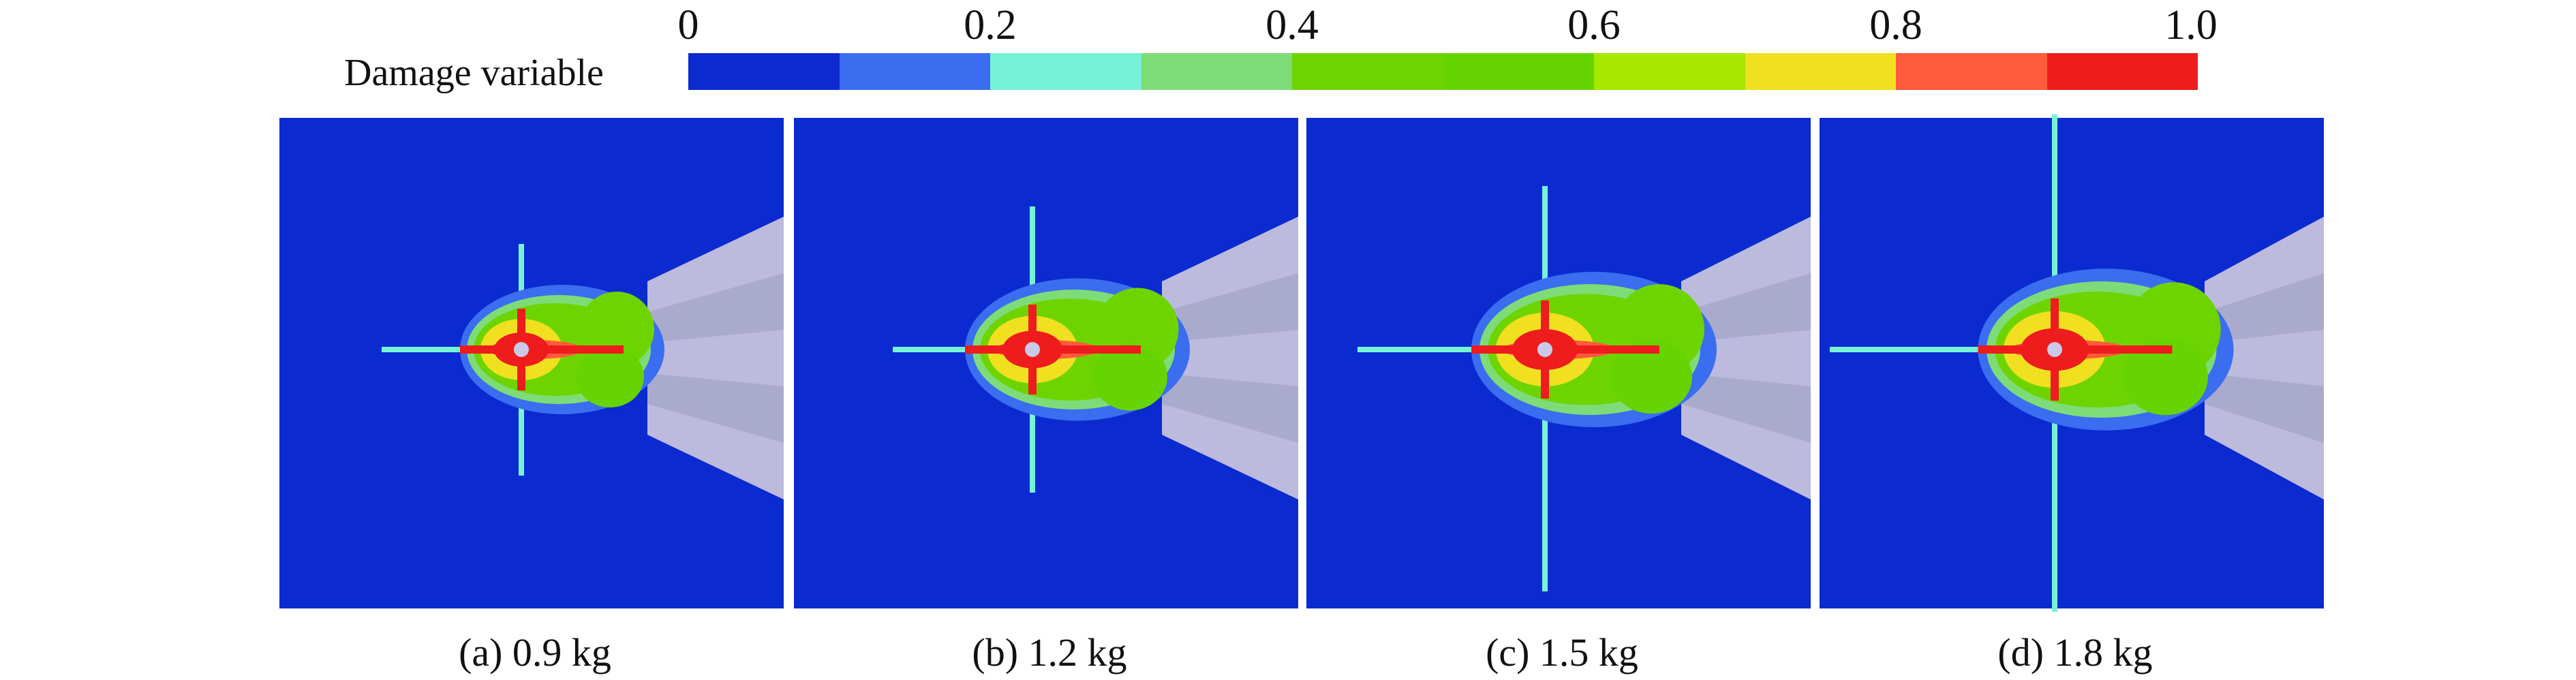 The image size is (2576, 680). Describe the element at coordinates (2075, 652) in the screenshot. I see `panel-caption: (d) 1.8 kg` at that location.